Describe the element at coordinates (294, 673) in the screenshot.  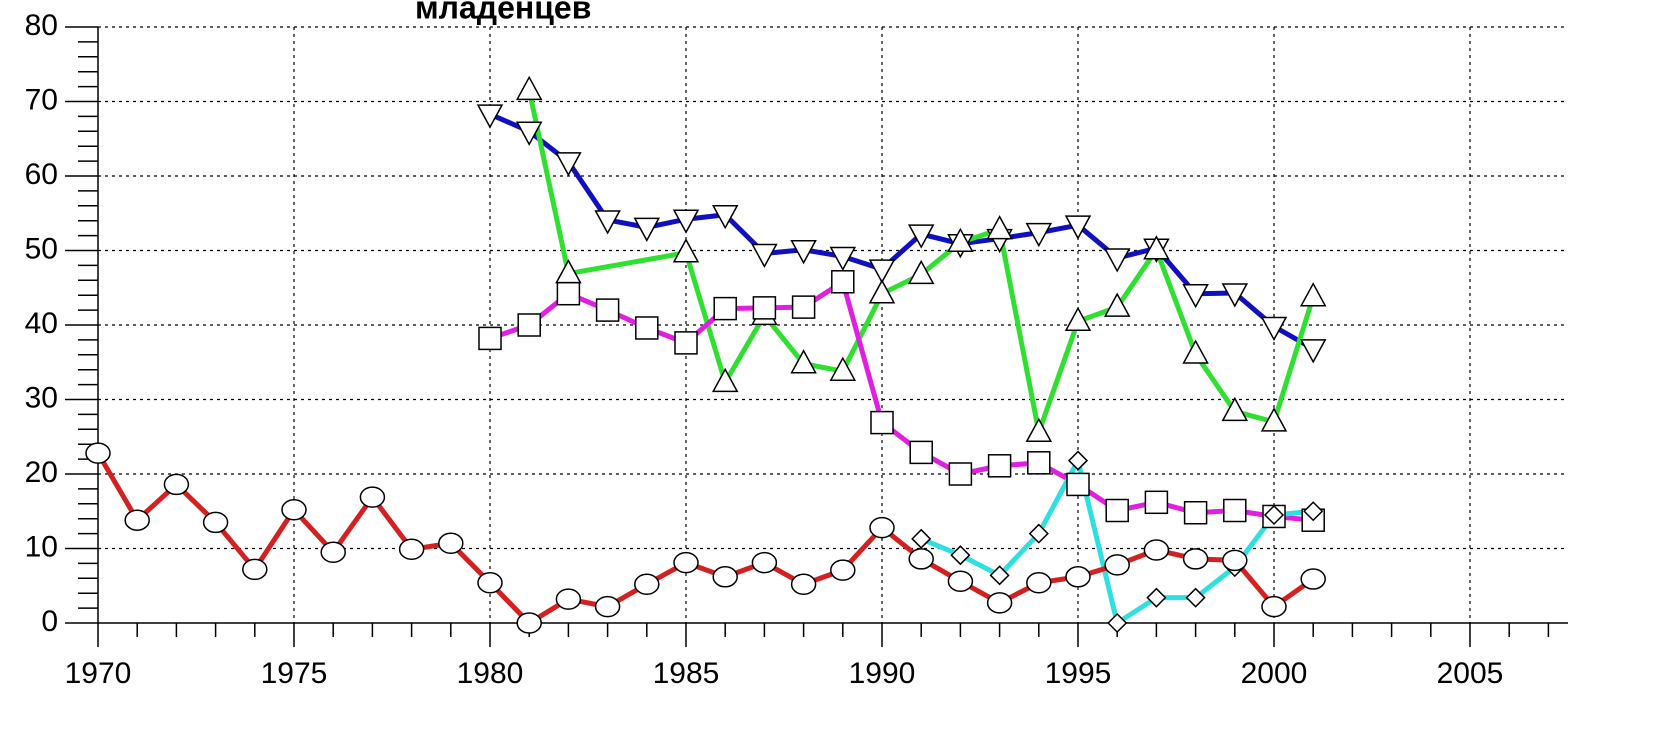
I see `x-tick-label: 1975` at that location.